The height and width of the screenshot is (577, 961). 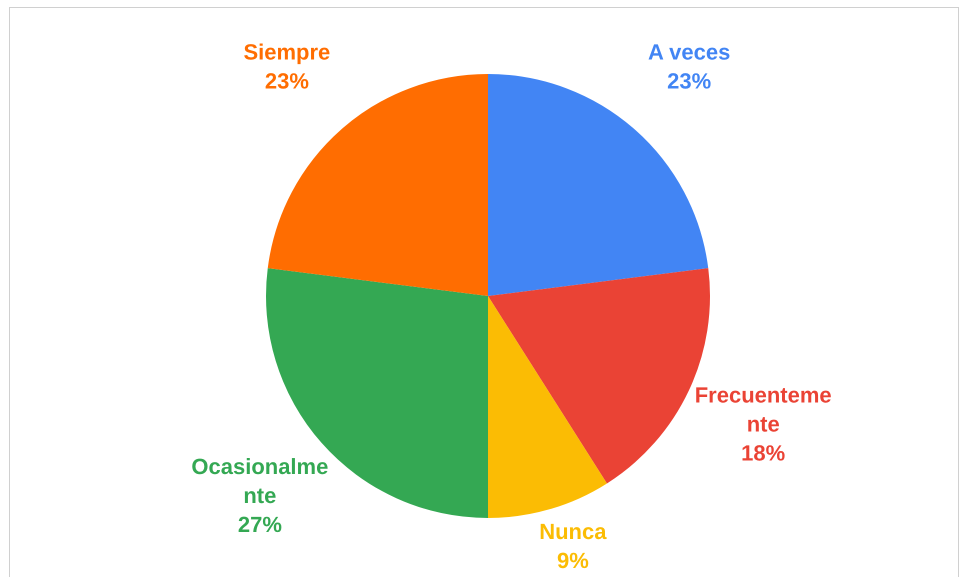 What do you see at coordinates (573, 531) in the screenshot?
I see `slice-label: Nunca` at bounding box center [573, 531].